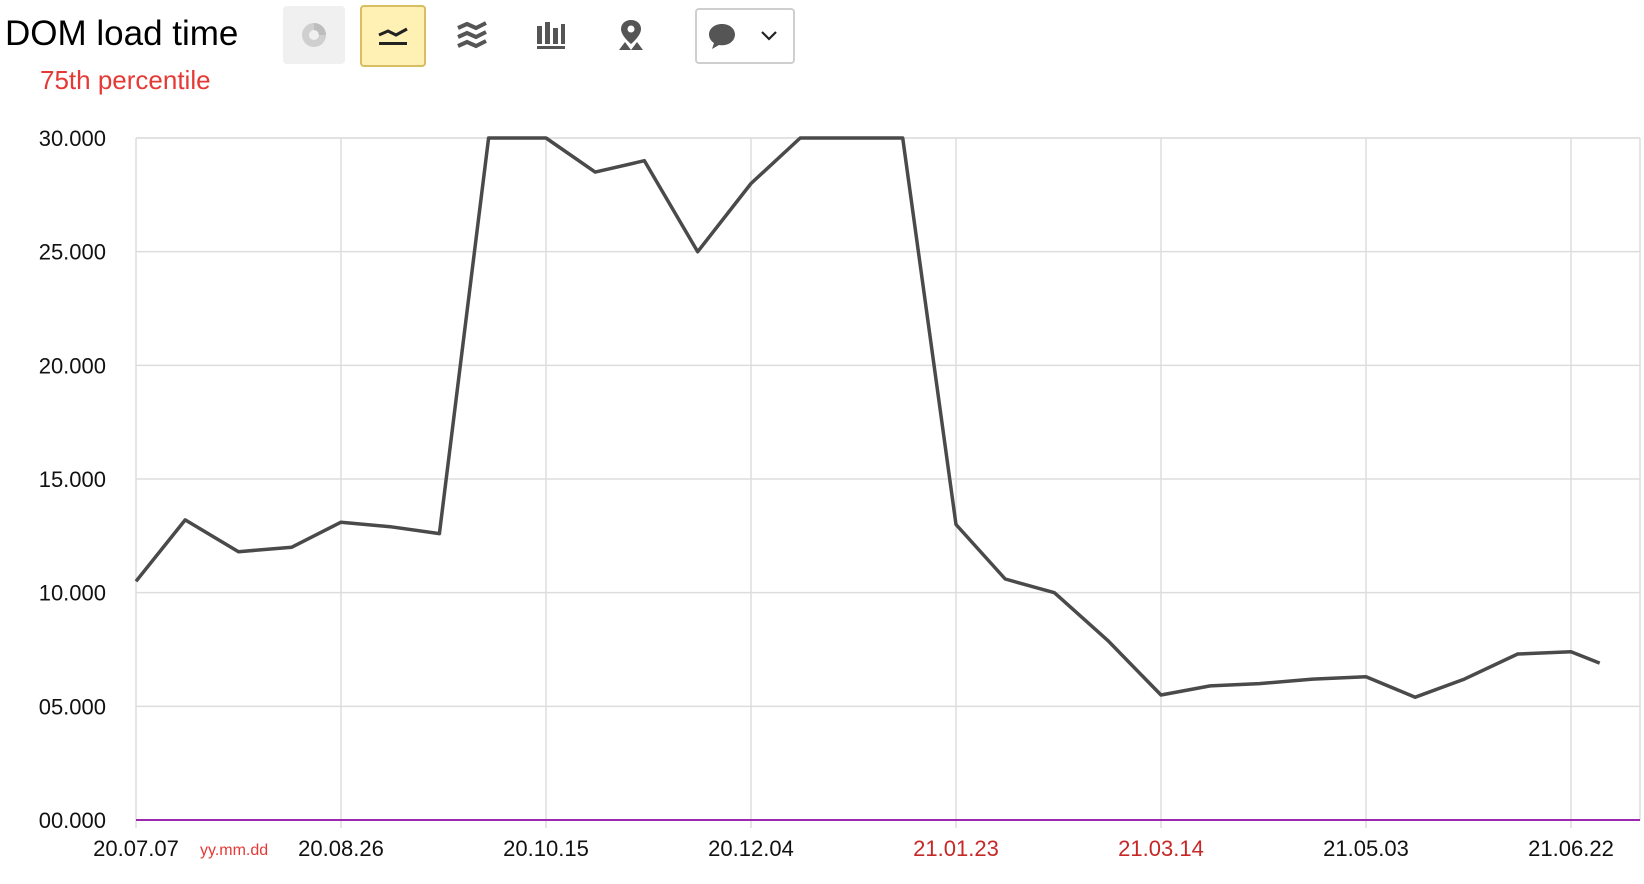  I want to click on y-tick-label: 05.000, so click(72, 706).